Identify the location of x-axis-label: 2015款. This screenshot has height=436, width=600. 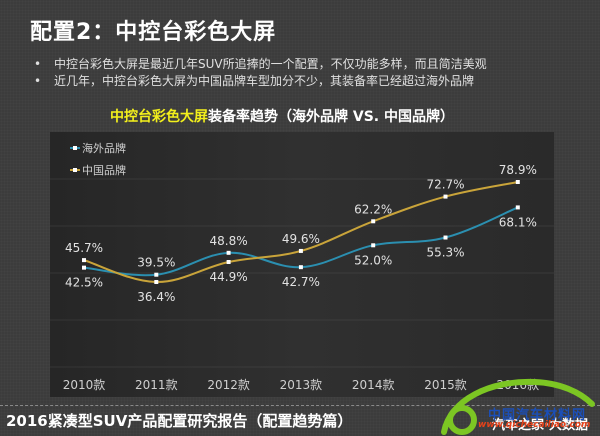
(445, 385).